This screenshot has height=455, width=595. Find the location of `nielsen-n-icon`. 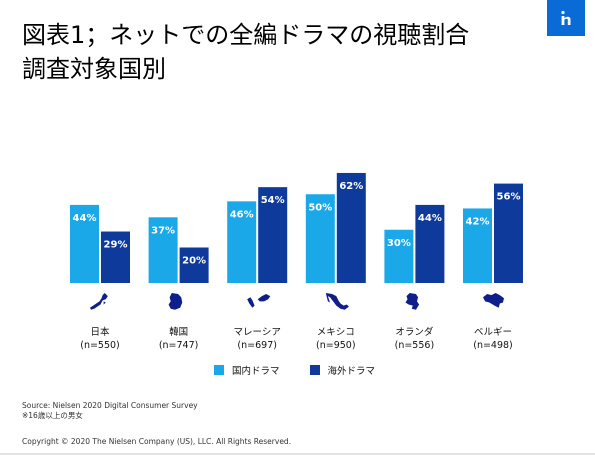

nielsen-n-icon is located at coordinates (566, 17).